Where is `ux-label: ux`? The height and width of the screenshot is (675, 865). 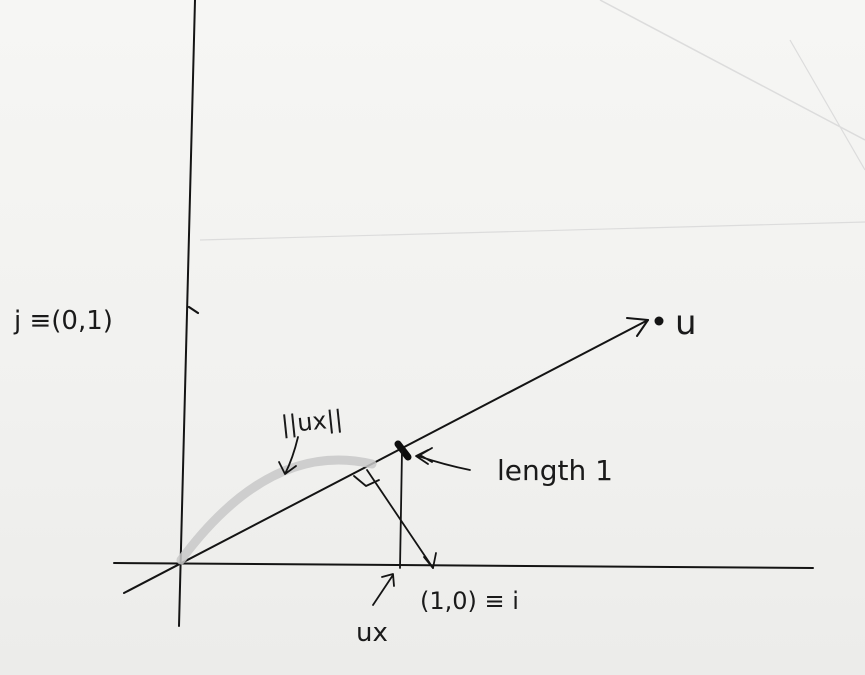 ux-label: ux is located at coordinates (372, 633).